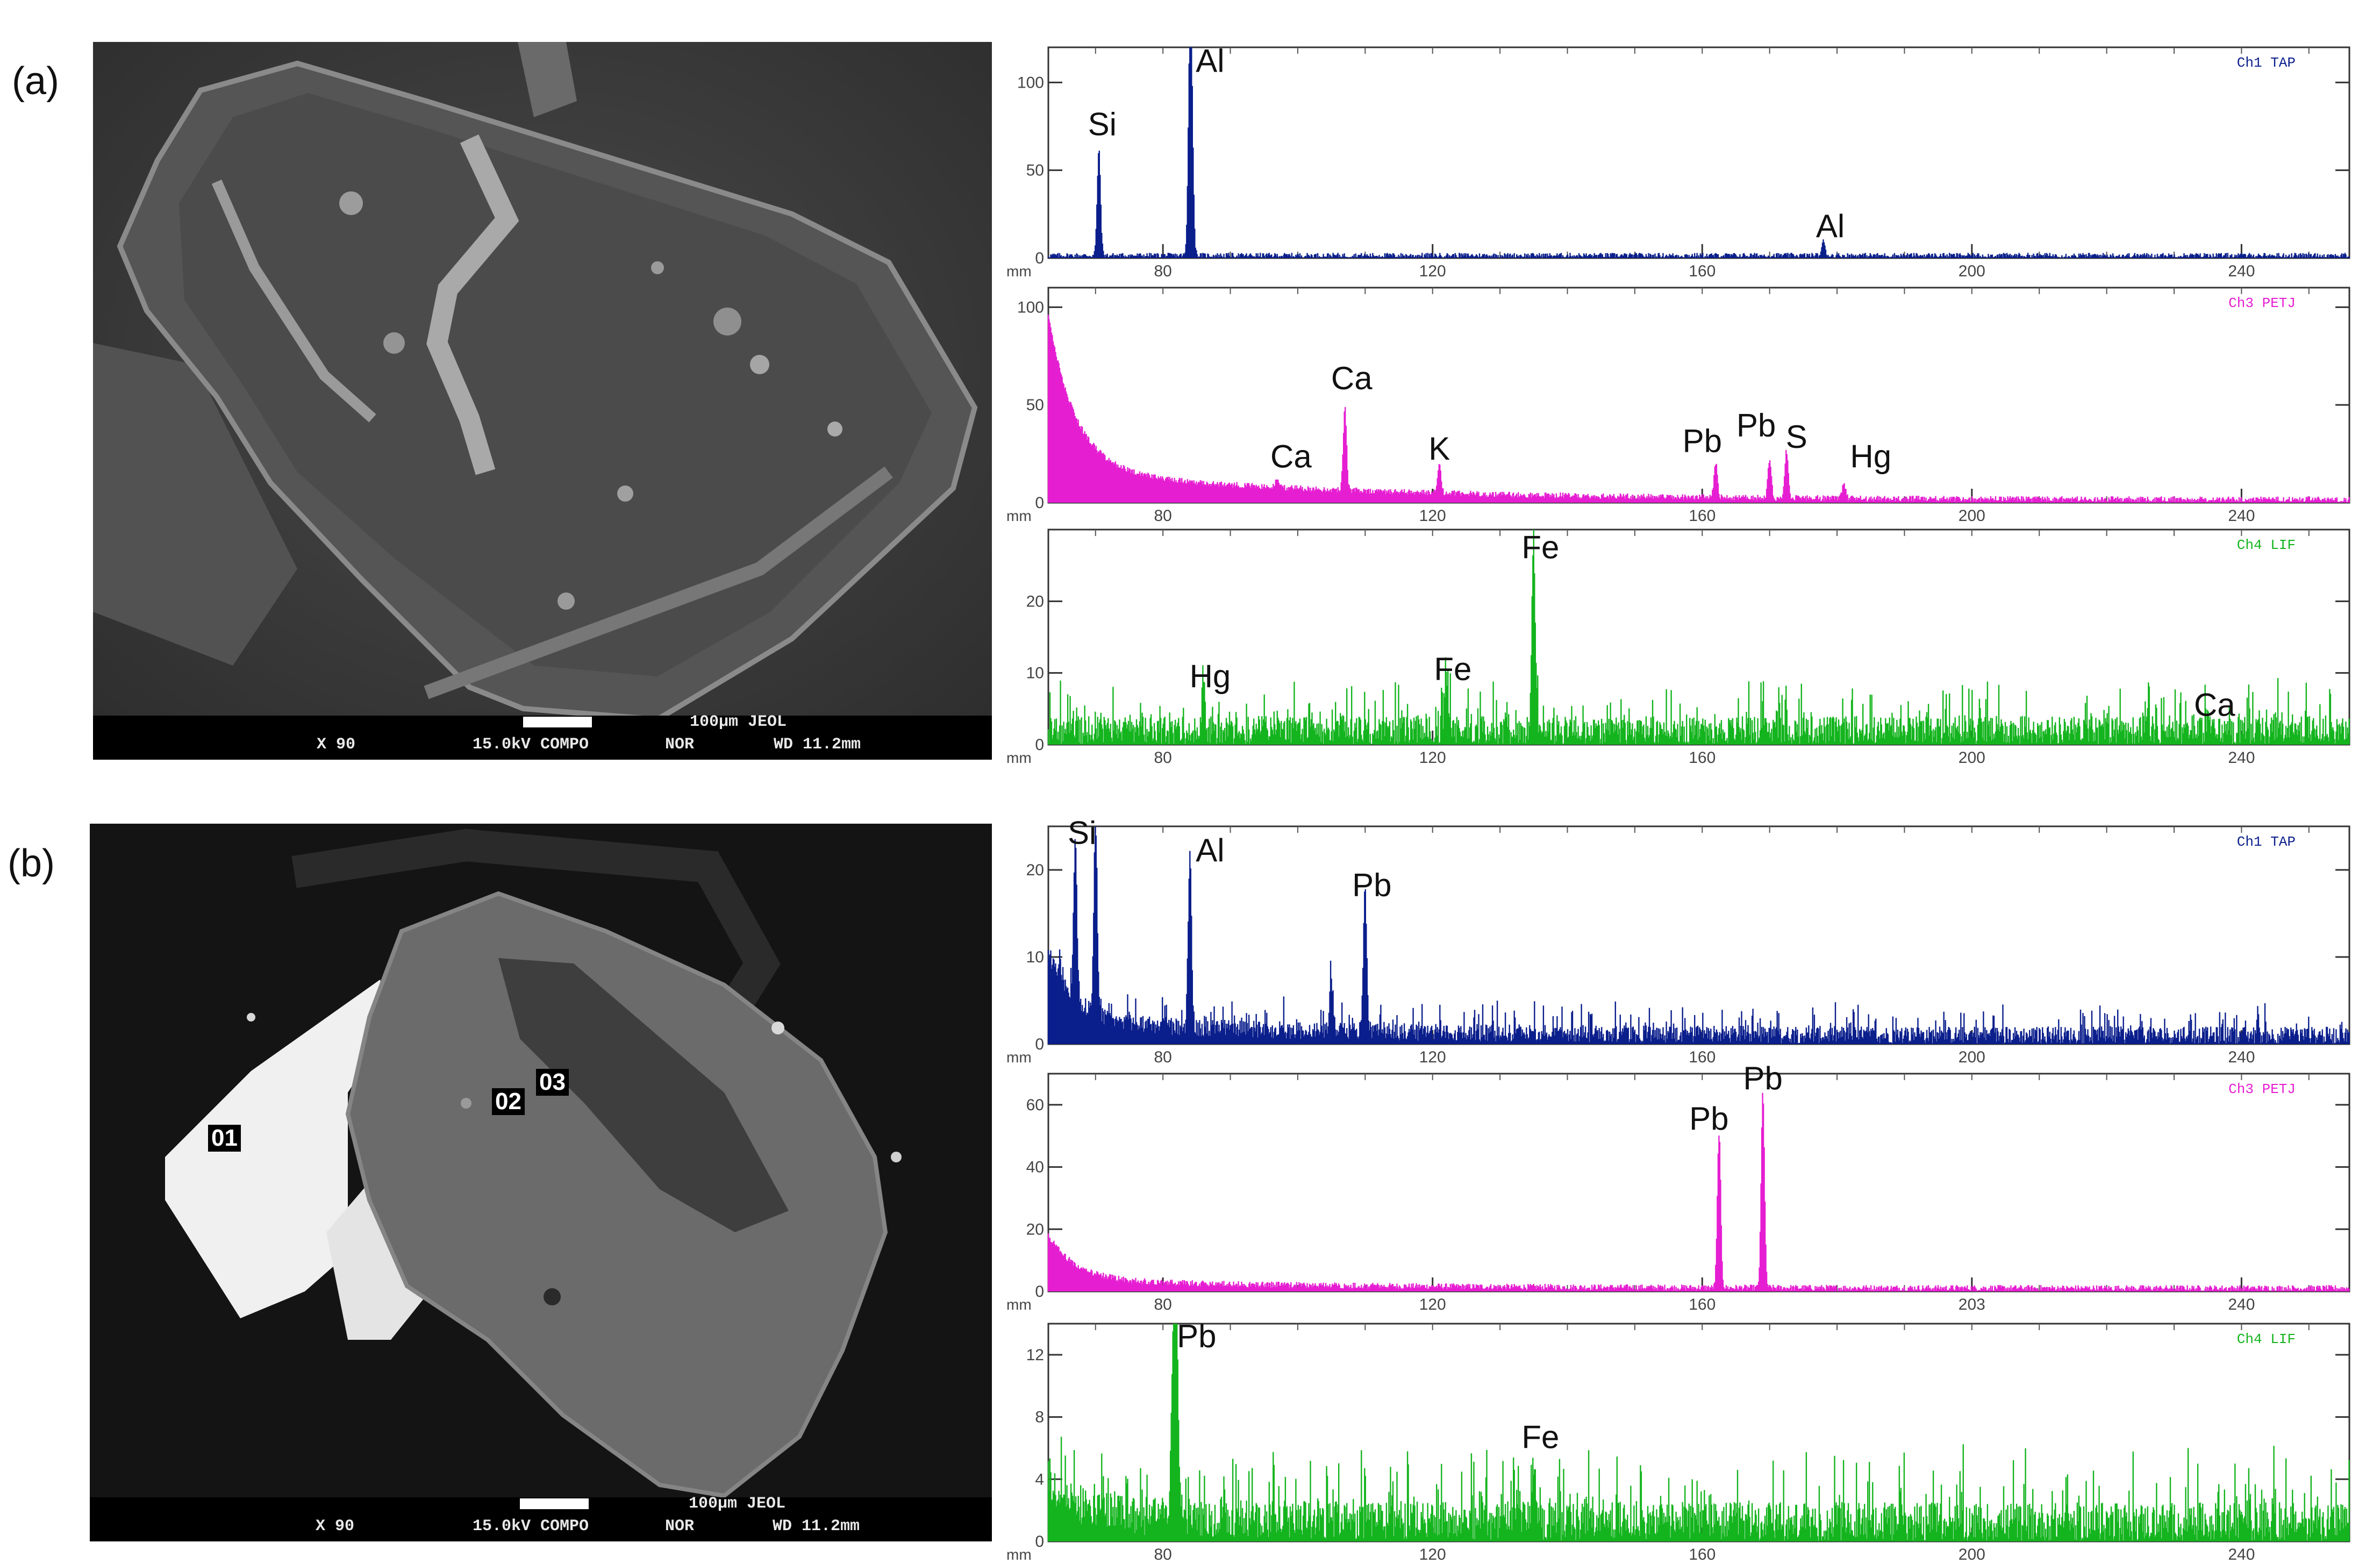  I want to click on sem-scale-label-a: 100μm JEOL, so click(738, 722).